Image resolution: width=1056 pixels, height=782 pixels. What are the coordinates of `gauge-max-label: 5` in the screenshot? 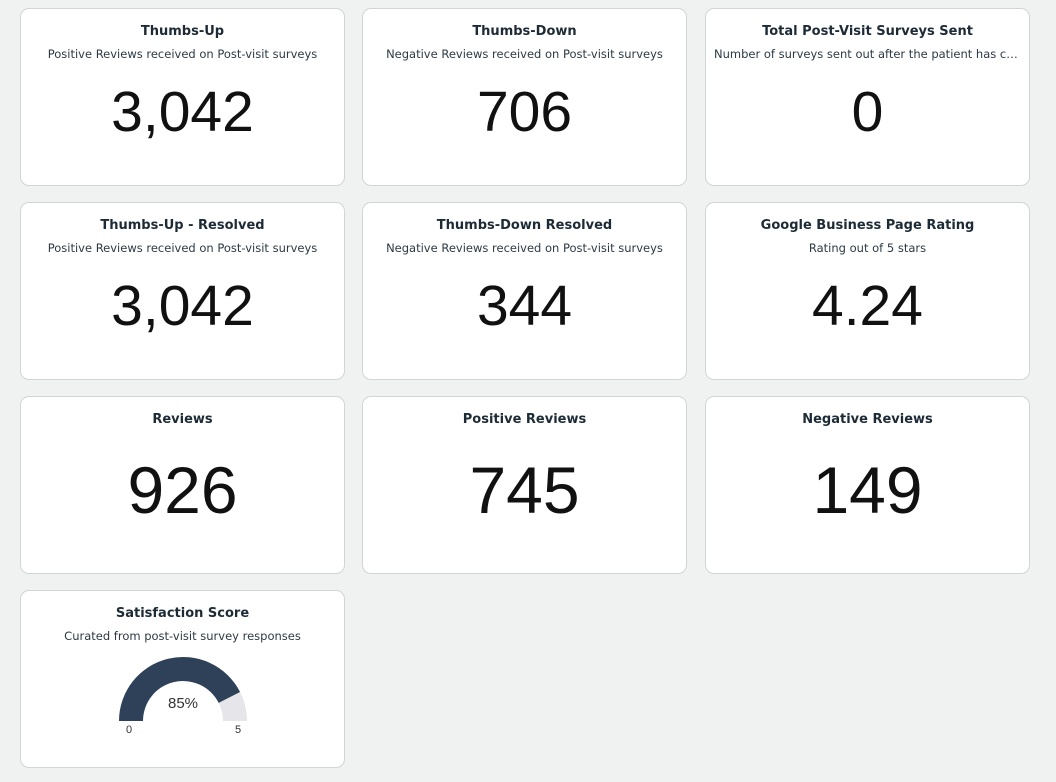 It's located at (238, 730).